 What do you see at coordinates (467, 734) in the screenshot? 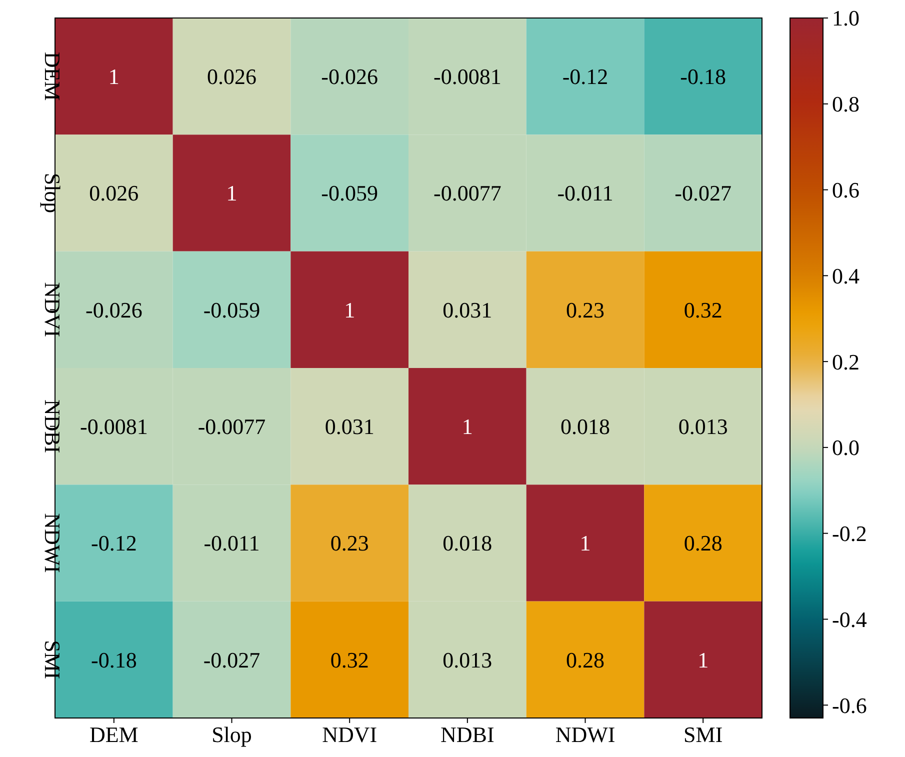
I see `x-tick-label: NDBI` at bounding box center [467, 734].